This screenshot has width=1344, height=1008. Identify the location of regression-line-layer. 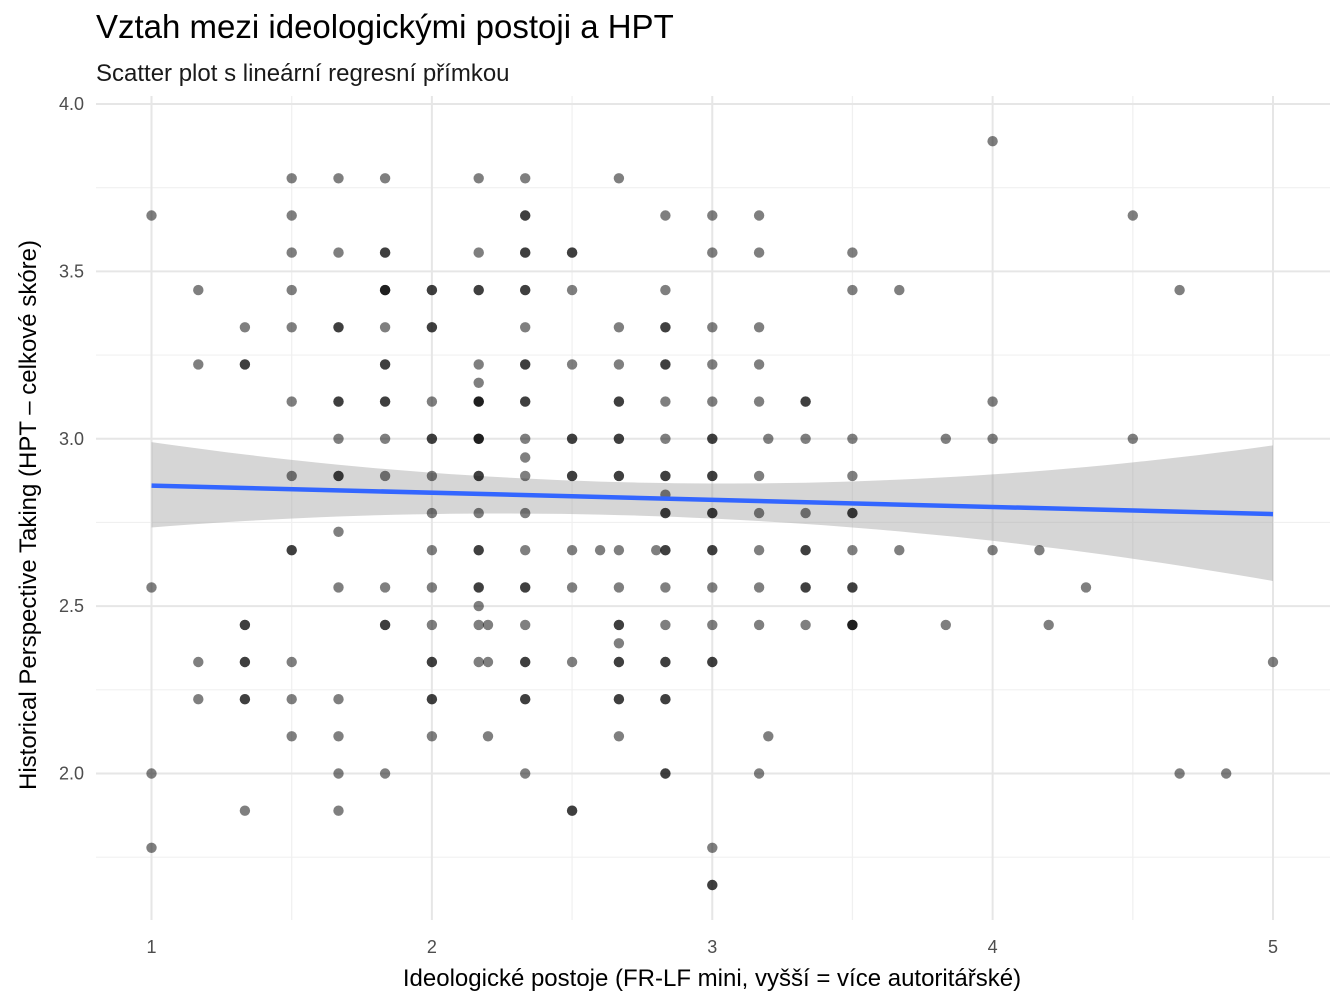
(712, 500).